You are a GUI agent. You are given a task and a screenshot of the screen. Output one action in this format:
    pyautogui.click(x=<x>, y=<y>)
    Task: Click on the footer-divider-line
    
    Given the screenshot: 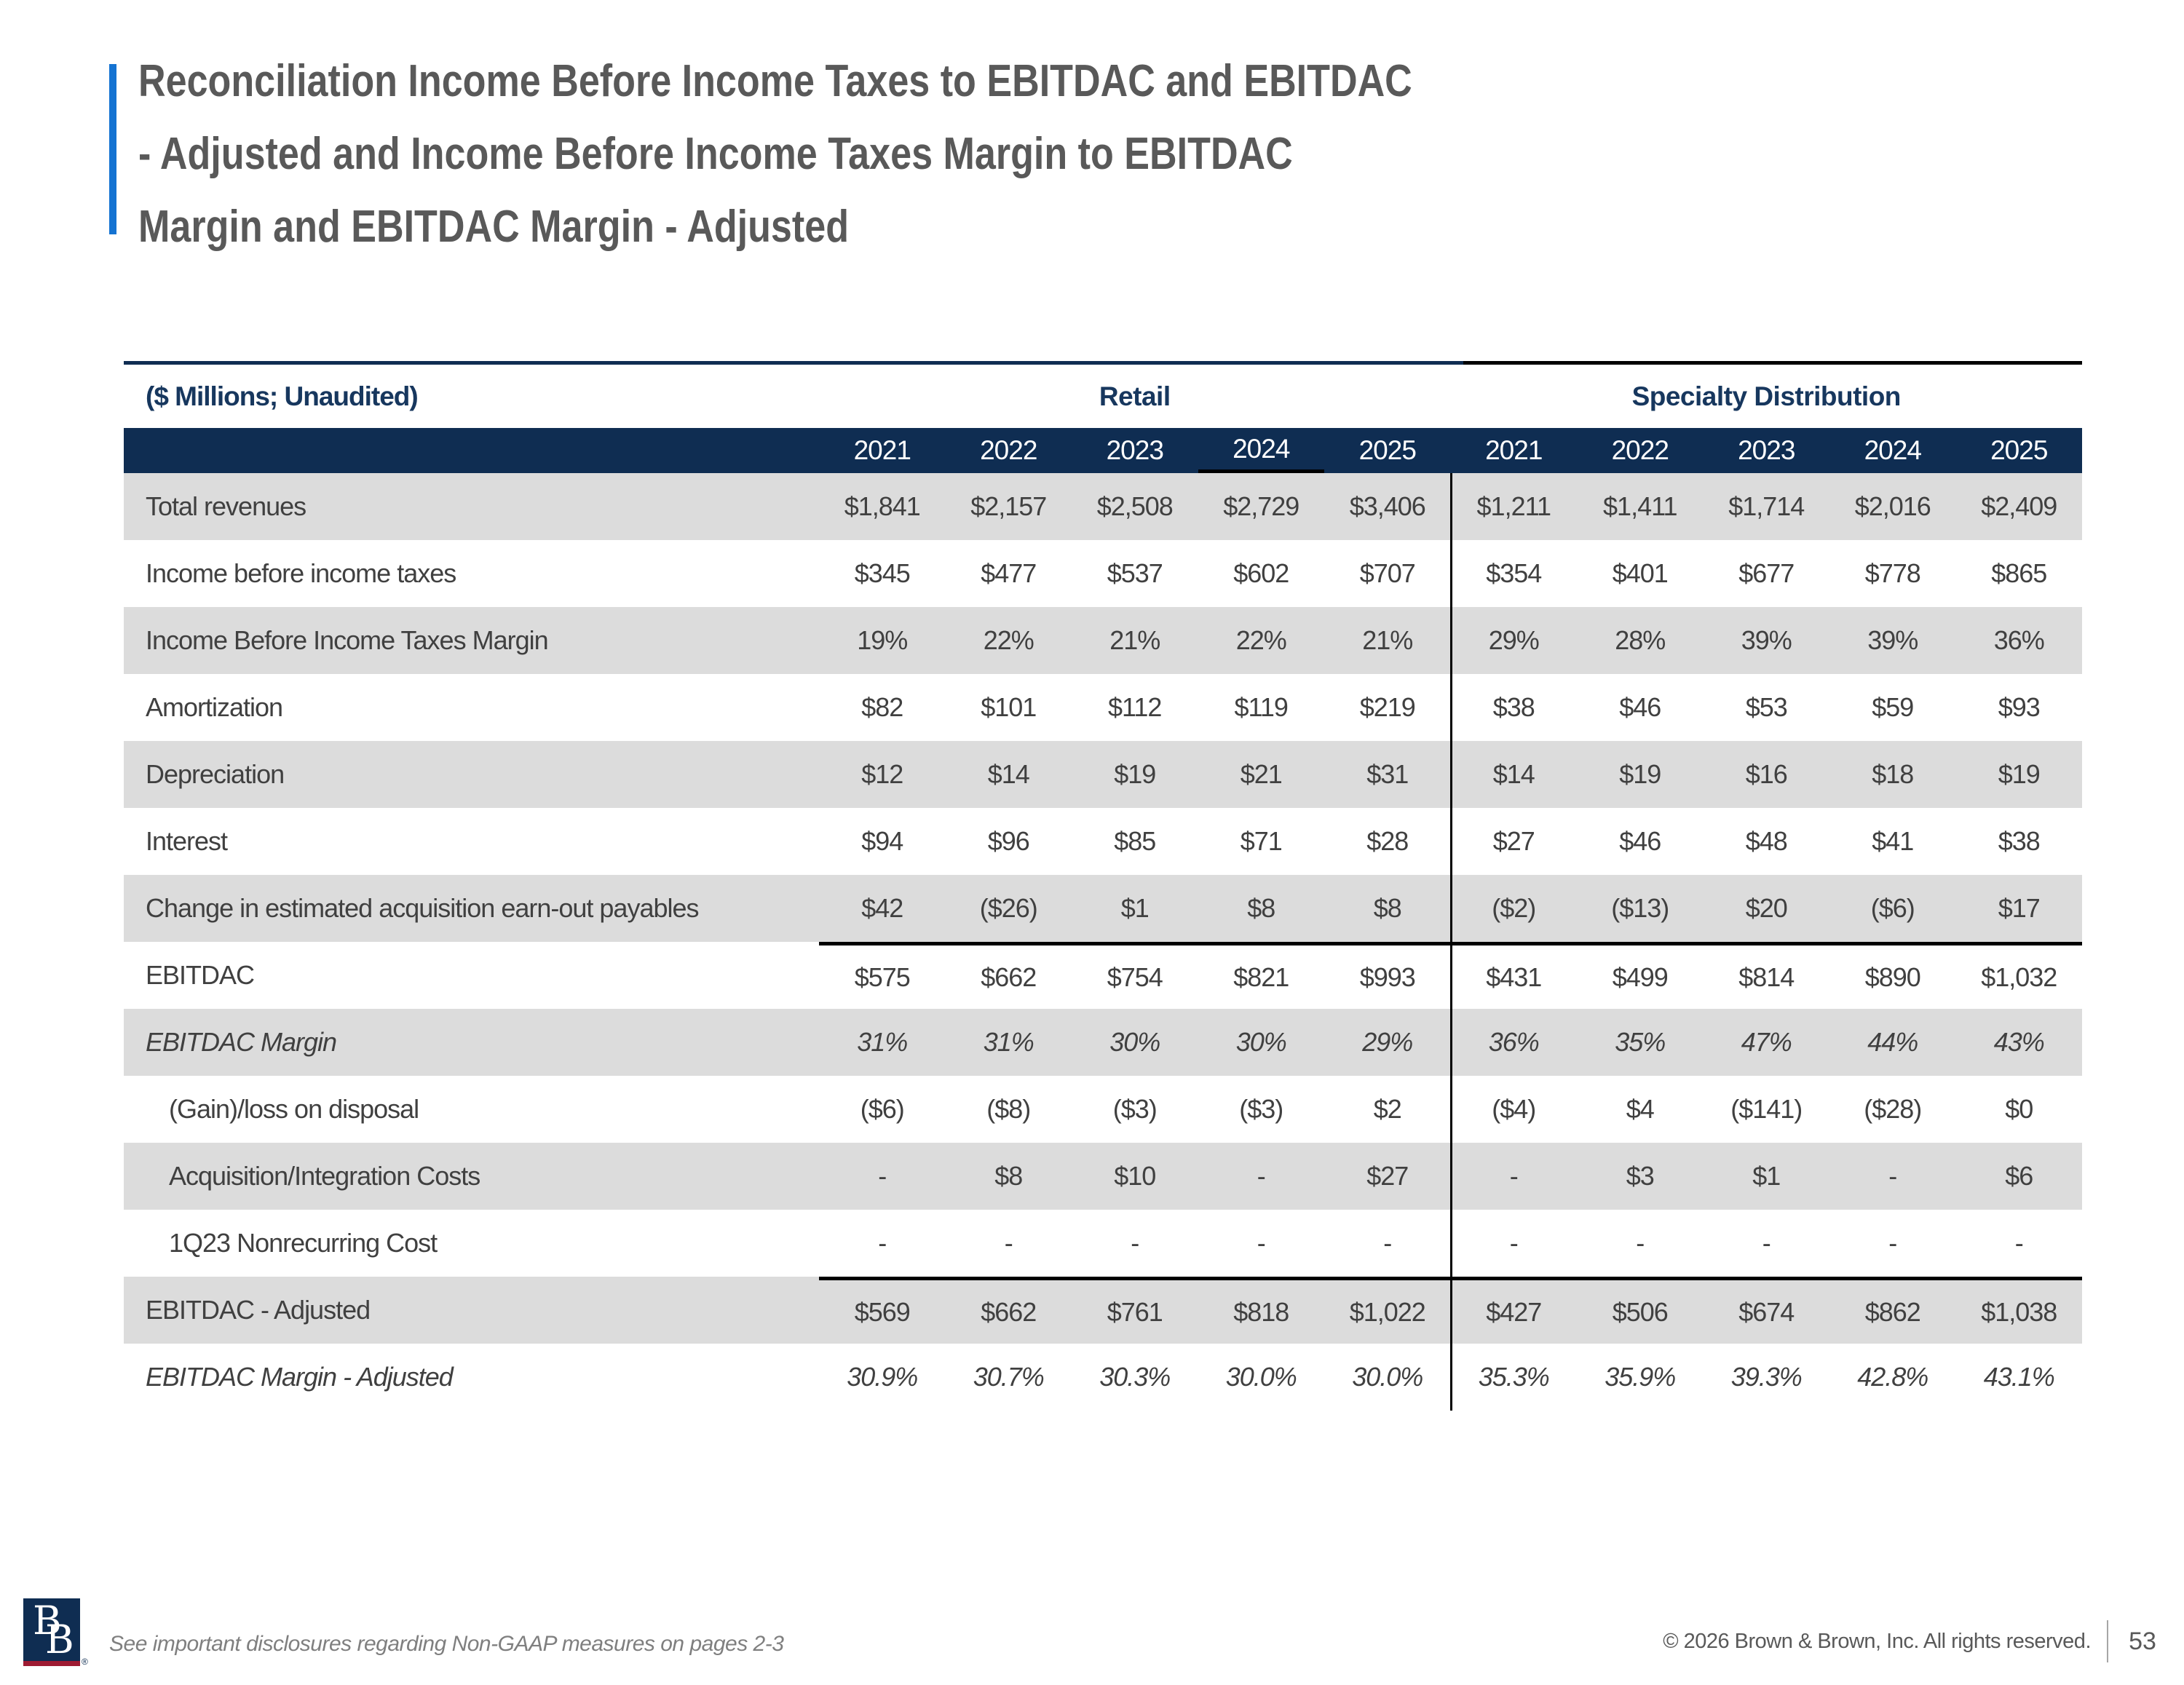 What is the action you would take?
    pyautogui.click(x=2107, y=1641)
    